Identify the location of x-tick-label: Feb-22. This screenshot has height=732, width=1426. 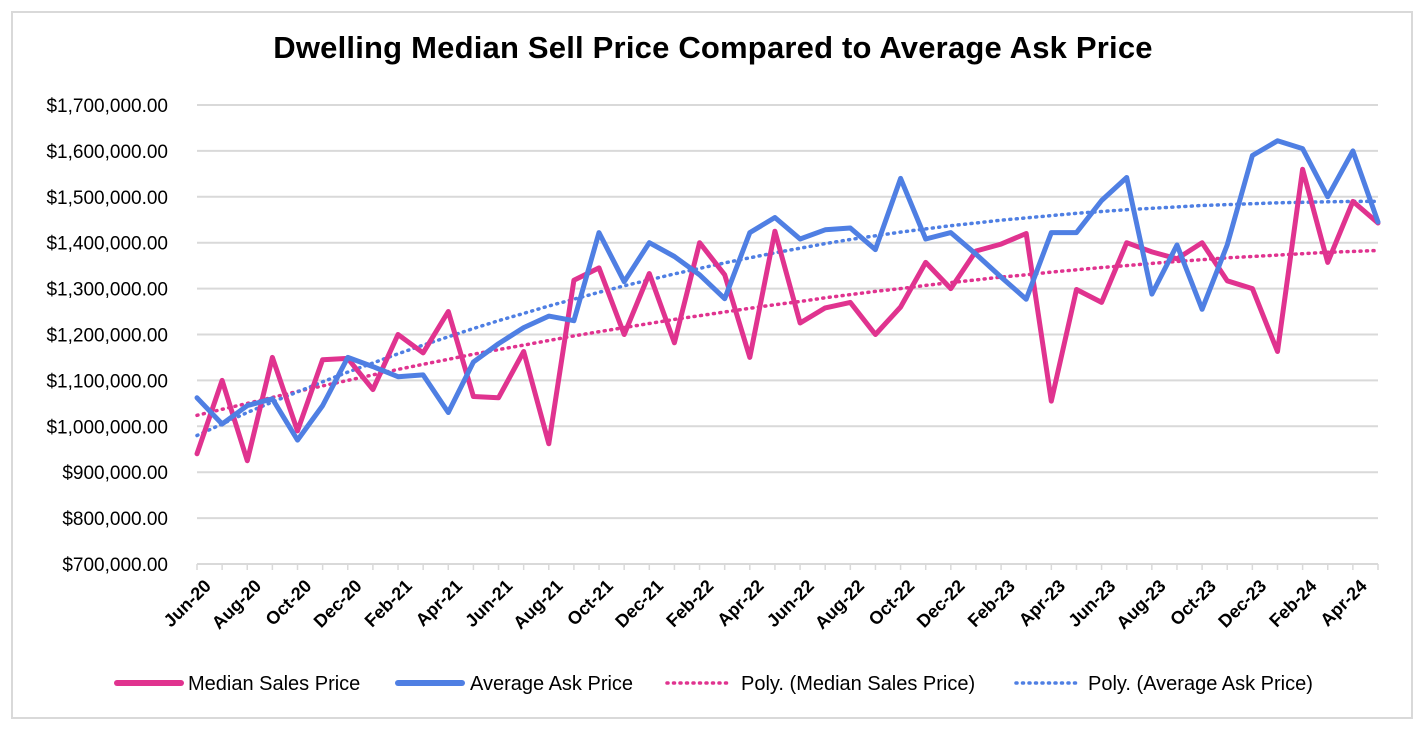
(689, 603).